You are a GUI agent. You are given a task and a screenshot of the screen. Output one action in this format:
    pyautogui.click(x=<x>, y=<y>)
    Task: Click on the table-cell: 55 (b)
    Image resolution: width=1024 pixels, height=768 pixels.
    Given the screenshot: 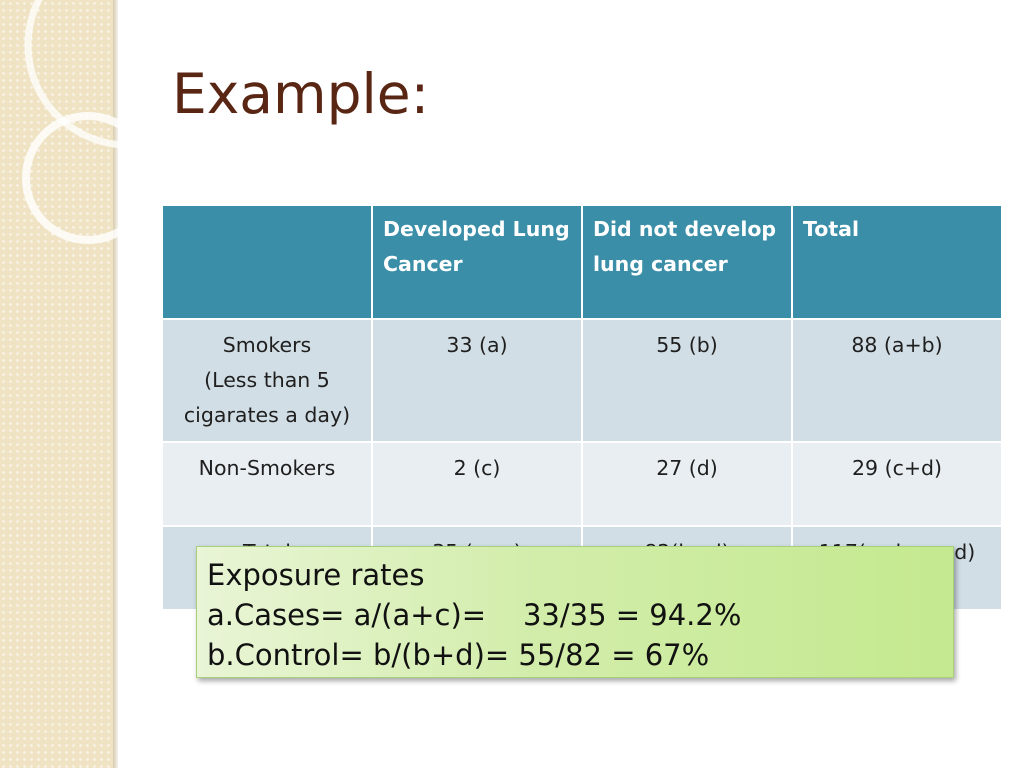 What is the action you would take?
    pyautogui.click(x=687, y=380)
    